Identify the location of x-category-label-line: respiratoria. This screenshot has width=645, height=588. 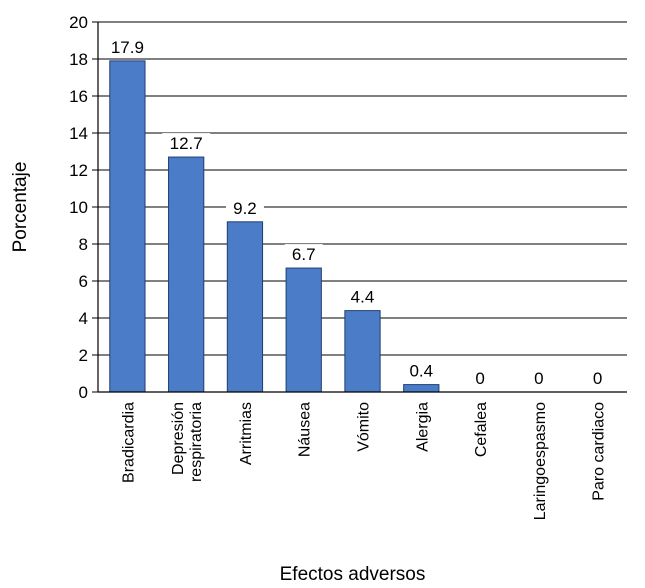
(196, 442).